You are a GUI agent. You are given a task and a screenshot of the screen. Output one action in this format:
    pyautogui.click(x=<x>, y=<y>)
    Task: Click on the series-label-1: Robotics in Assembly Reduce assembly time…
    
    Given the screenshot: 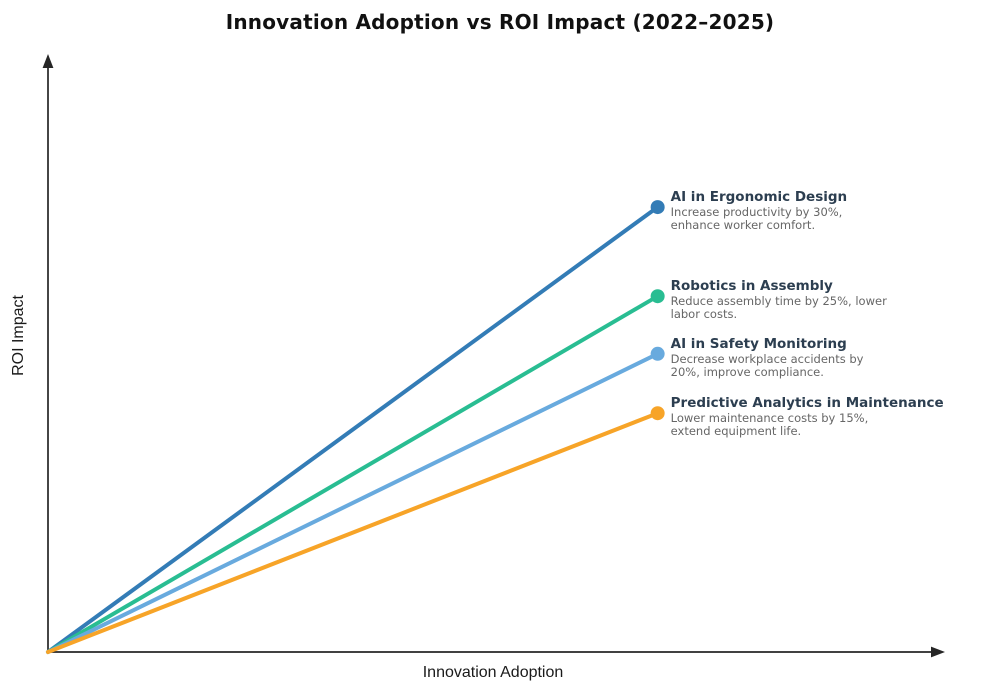 What is the action you would take?
    pyautogui.click(x=826, y=299)
    